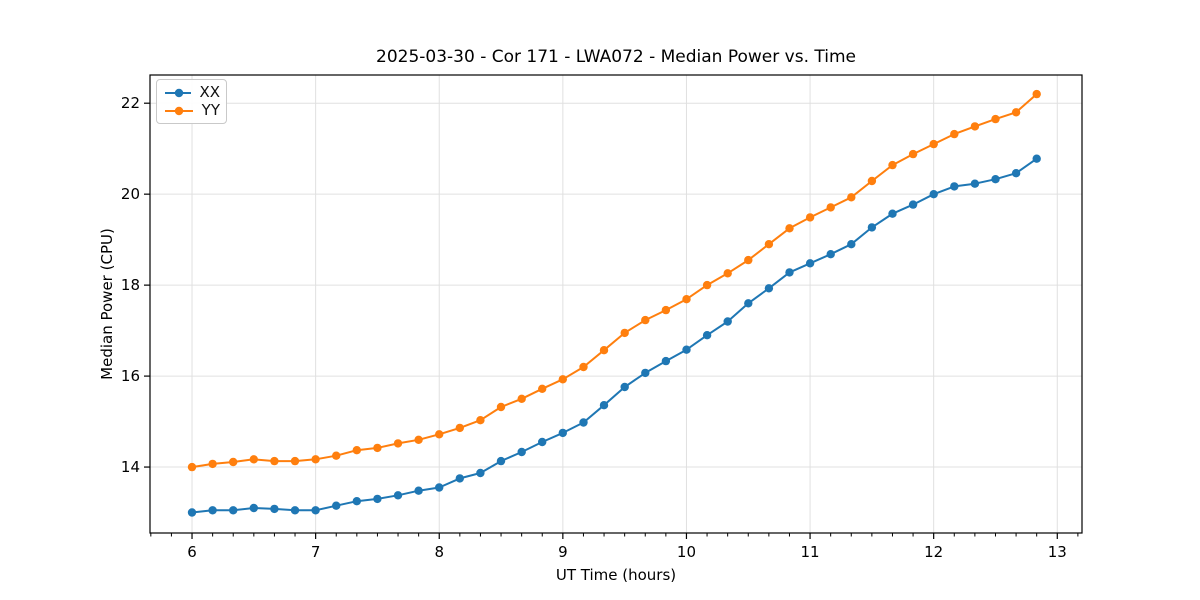 Image resolution: width=1200 pixels, height=600 pixels. I want to click on y-tick-label: 14, so click(130, 467).